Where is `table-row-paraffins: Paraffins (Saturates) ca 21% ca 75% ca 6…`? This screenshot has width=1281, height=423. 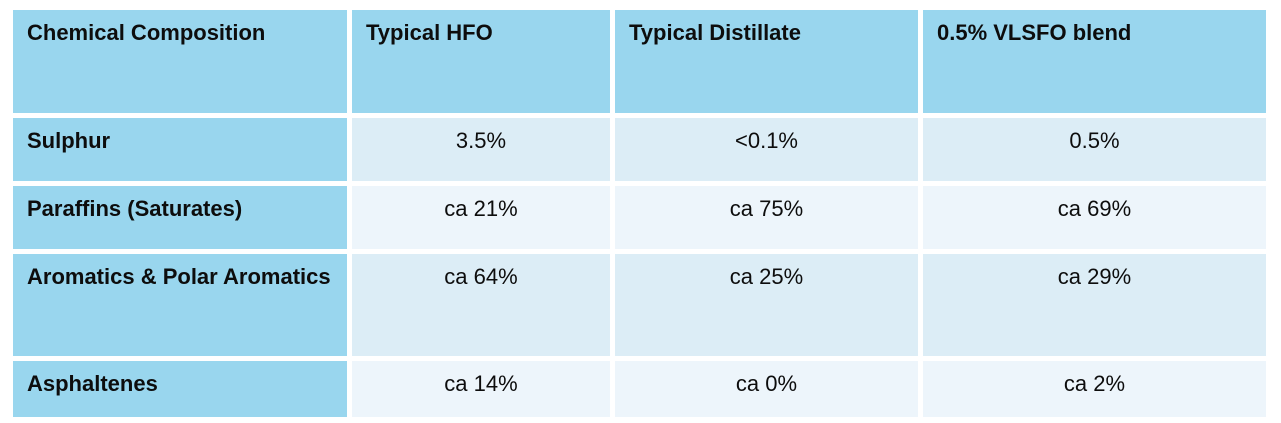 table-row-paraffins: Paraffins (Saturates) ca 21% ca 75% ca 6… is located at coordinates (639, 217).